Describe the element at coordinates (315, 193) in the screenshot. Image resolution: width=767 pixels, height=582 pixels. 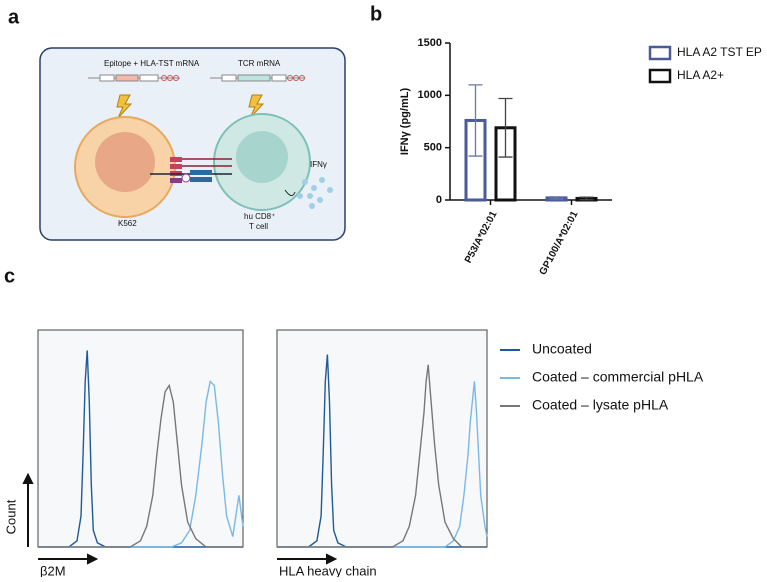
I see `cytokines` at that location.